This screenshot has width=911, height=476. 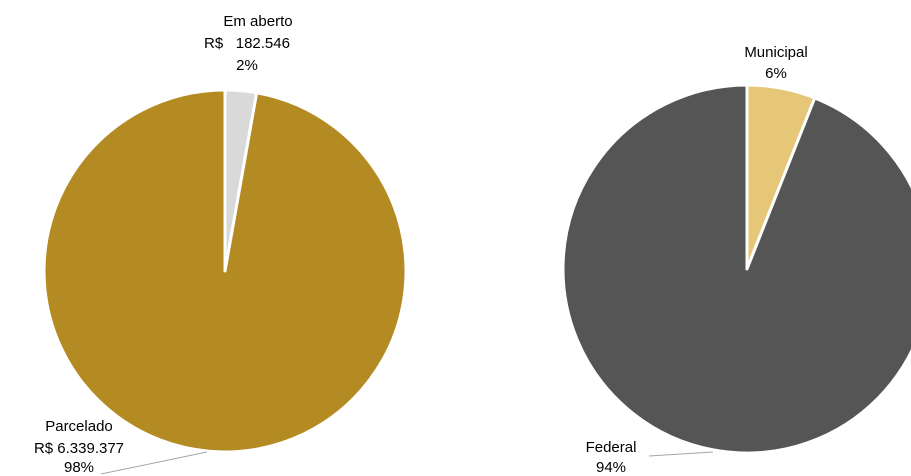 I want to click on leader-line-federal, so click(x=681, y=454).